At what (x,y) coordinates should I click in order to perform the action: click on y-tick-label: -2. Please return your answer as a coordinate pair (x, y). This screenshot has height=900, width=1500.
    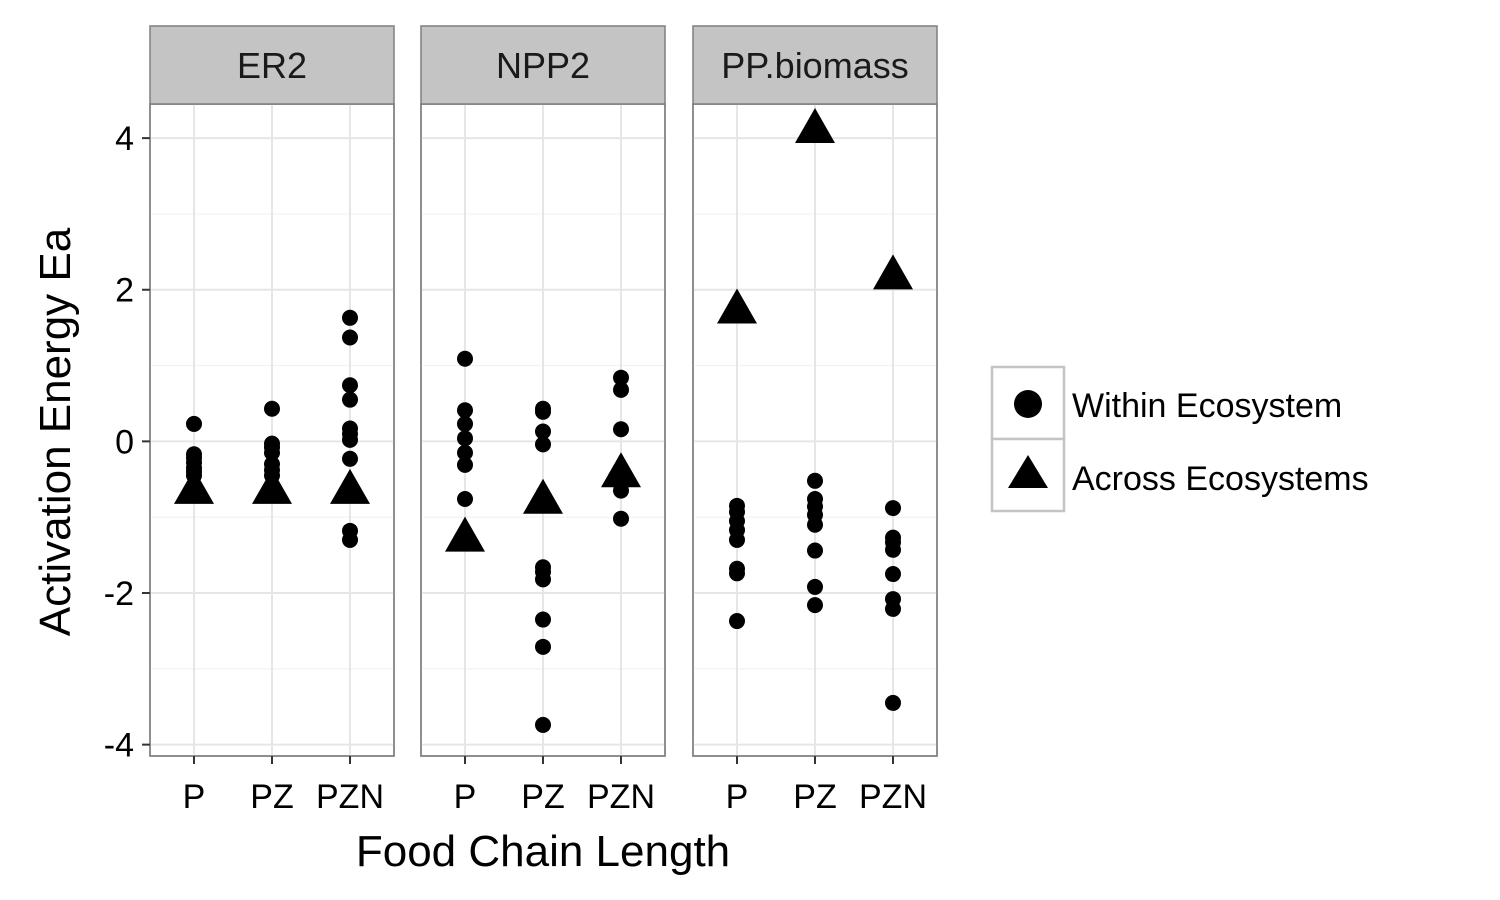
    Looking at the image, I should click on (119, 594).